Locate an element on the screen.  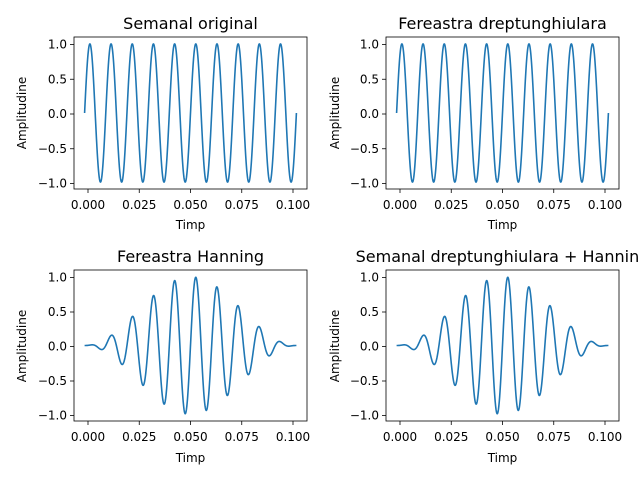
subplot-4-ticks is located at coordinates (494, 351).